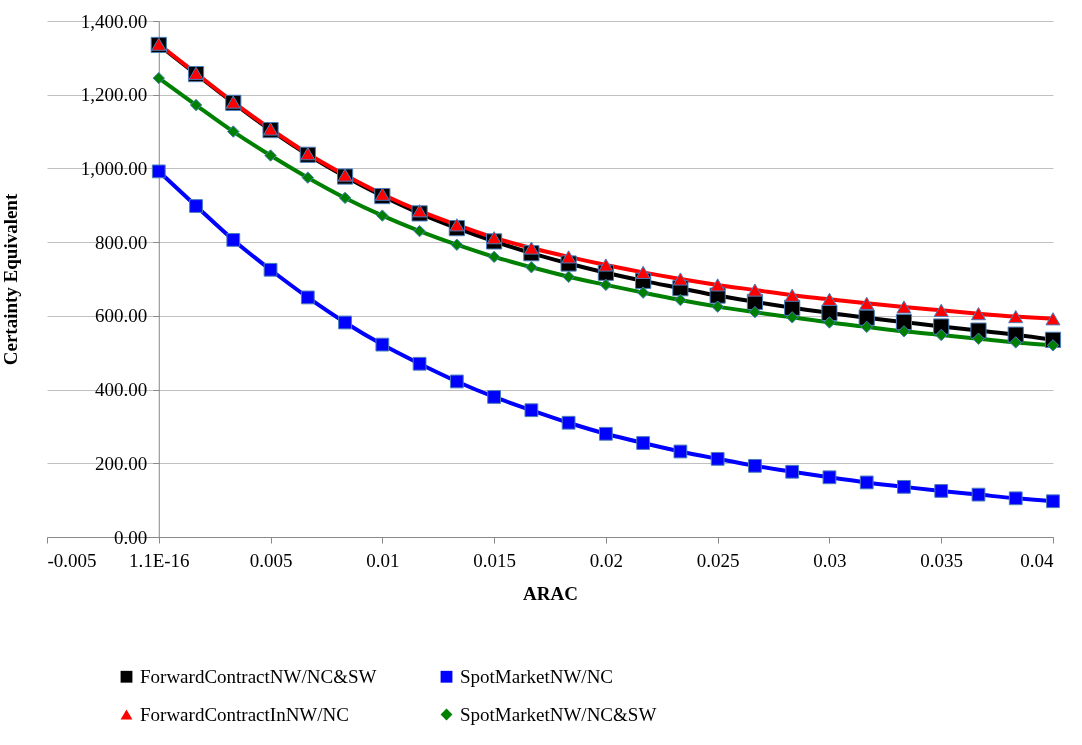  I want to click on legend-label: SpotMarketNW/NC, so click(537, 676).